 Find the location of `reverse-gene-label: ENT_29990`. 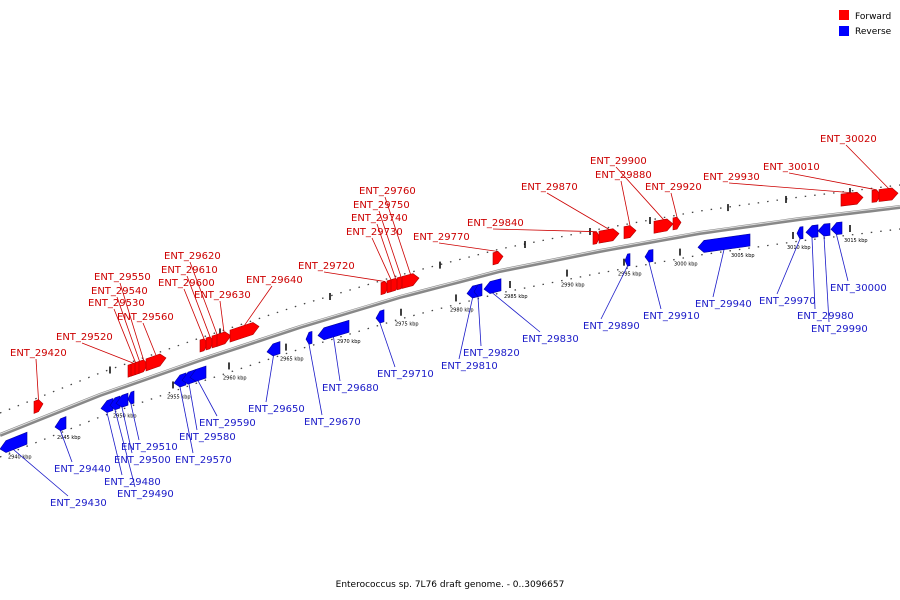

reverse-gene-label: ENT_29990 is located at coordinates (839, 329).